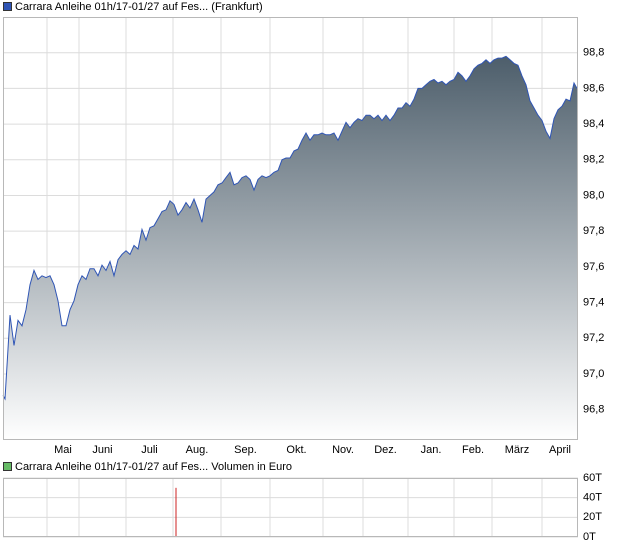 The height and width of the screenshot is (546, 620). What do you see at coordinates (593, 53) in the screenshot?
I see `y-tick-label: 98,8` at bounding box center [593, 53].